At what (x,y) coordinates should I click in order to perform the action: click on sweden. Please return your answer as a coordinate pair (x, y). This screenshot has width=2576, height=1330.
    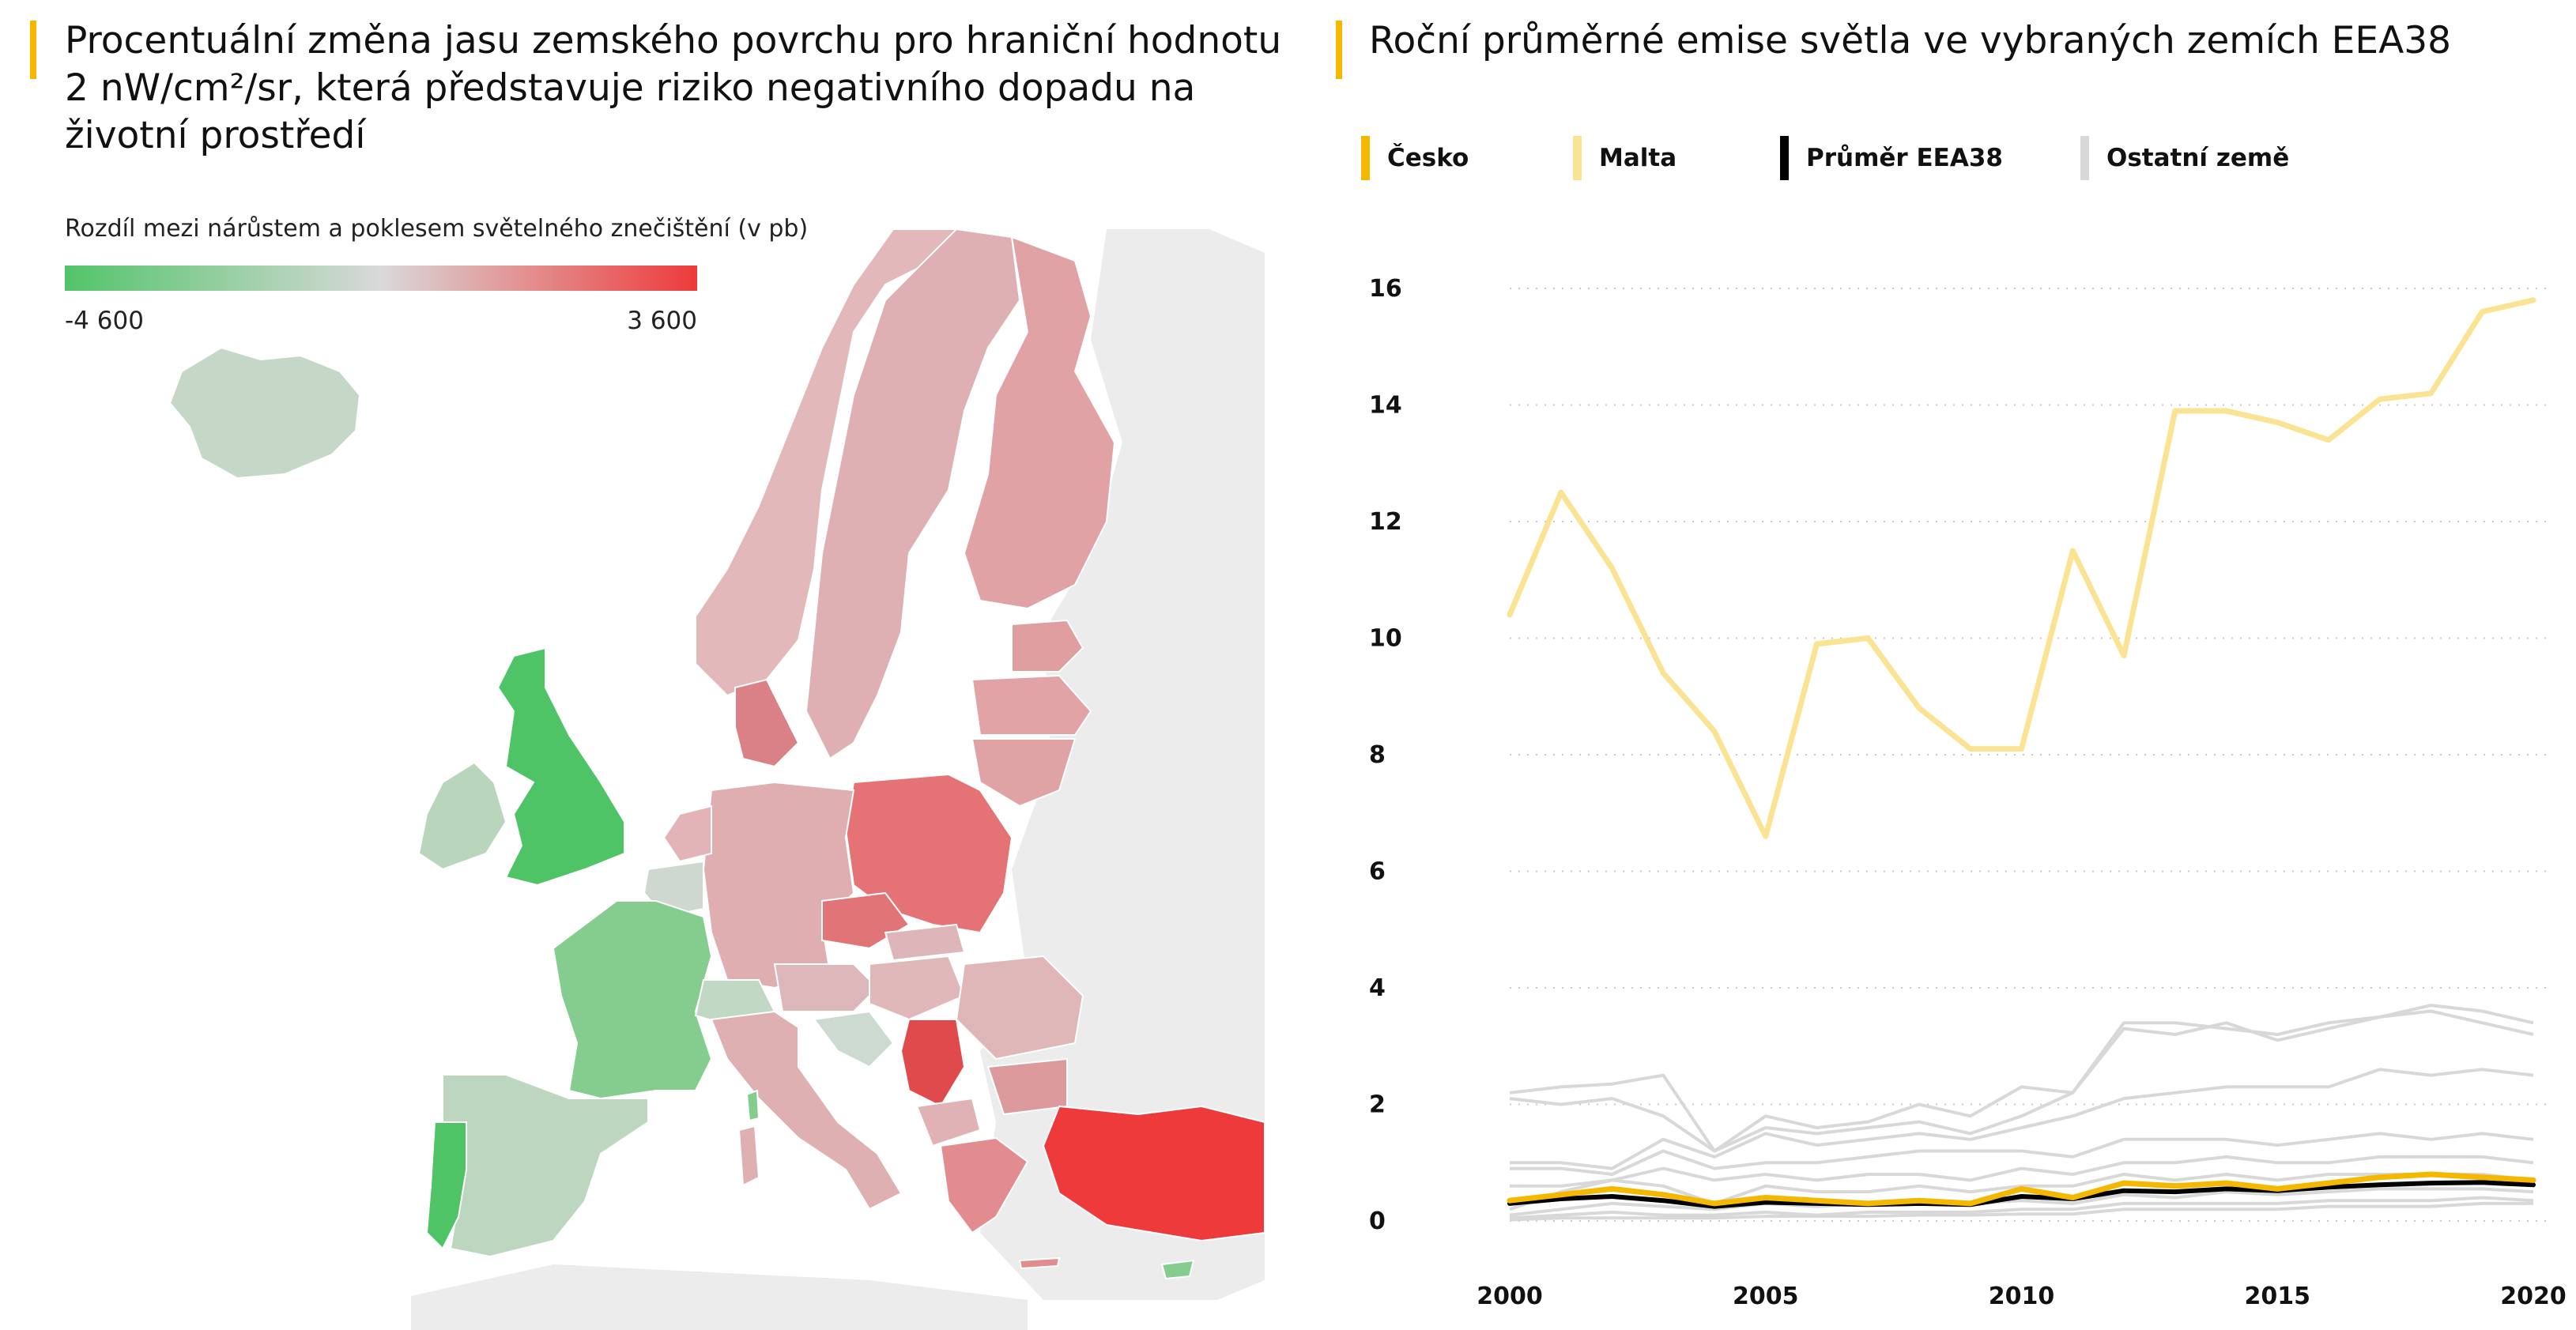
    Looking at the image, I should click on (913, 494).